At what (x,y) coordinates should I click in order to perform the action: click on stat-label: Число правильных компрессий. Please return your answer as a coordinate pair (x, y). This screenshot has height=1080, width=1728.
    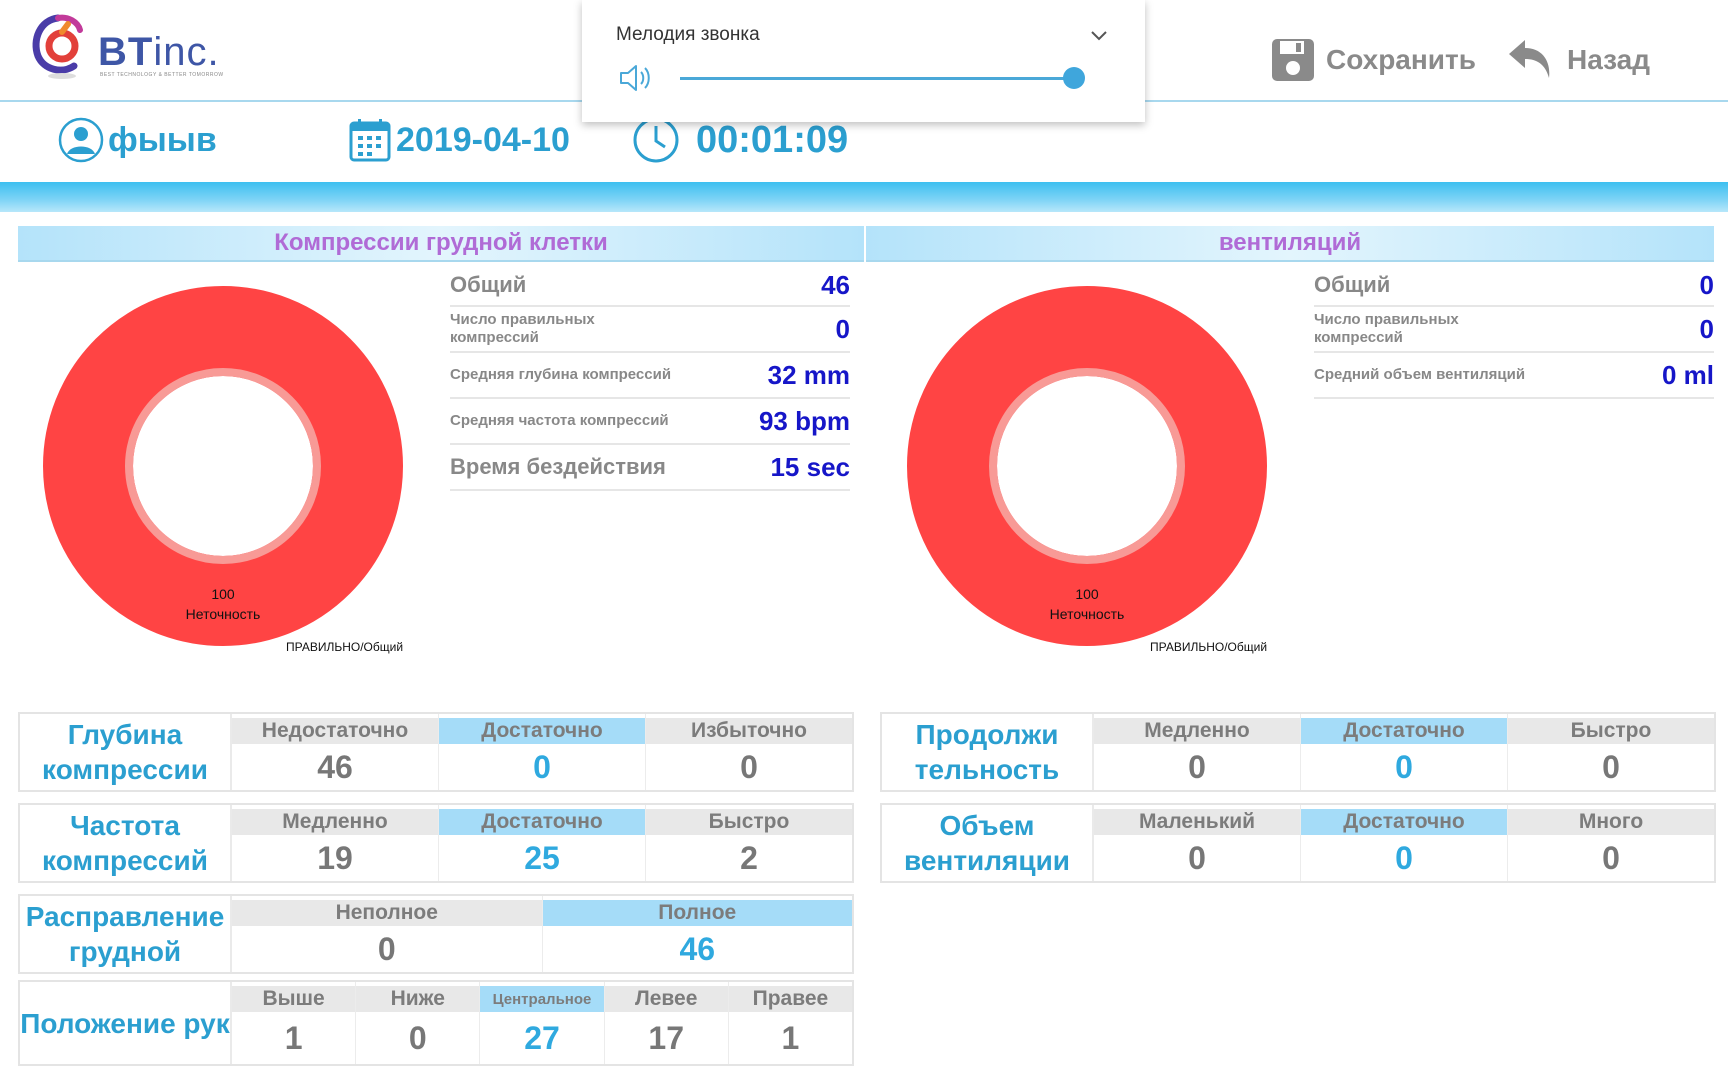
    Looking at the image, I should click on (1386, 328).